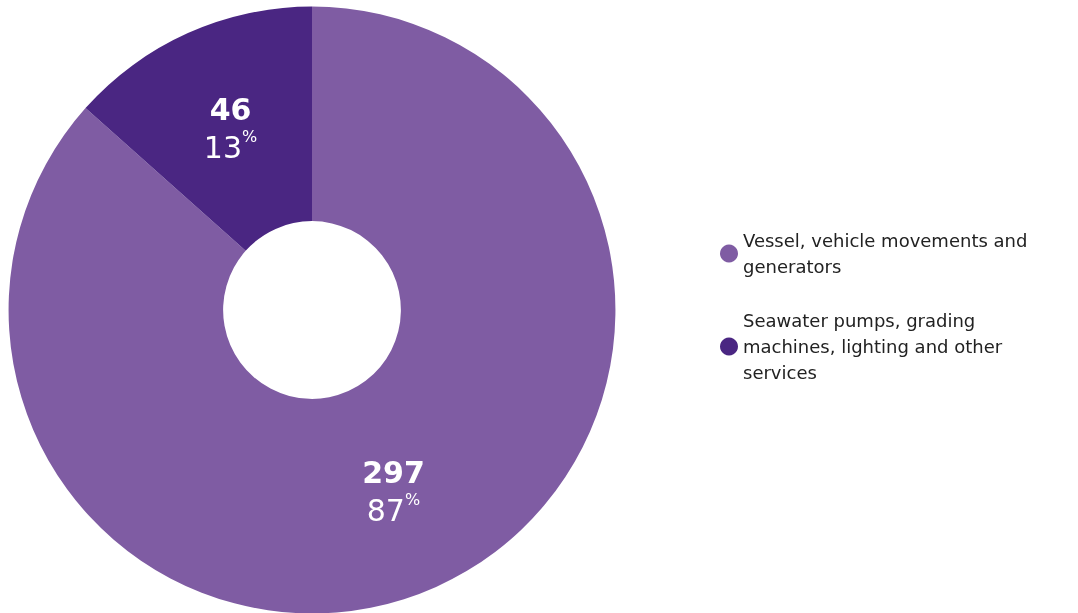  What do you see at coordinates (875, 346) in the screenshot?
I see `legend-label: Seawater pumps, grading machines, lighting and other services` at bounding box center [875, 346].